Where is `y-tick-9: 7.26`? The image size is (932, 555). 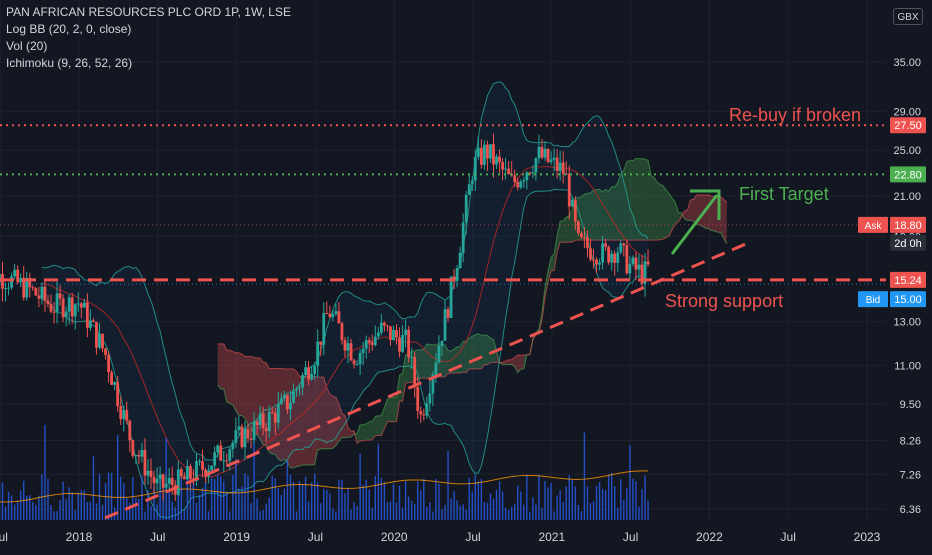 y-tick-9: 7.26 is located at coordinates (910, 475).